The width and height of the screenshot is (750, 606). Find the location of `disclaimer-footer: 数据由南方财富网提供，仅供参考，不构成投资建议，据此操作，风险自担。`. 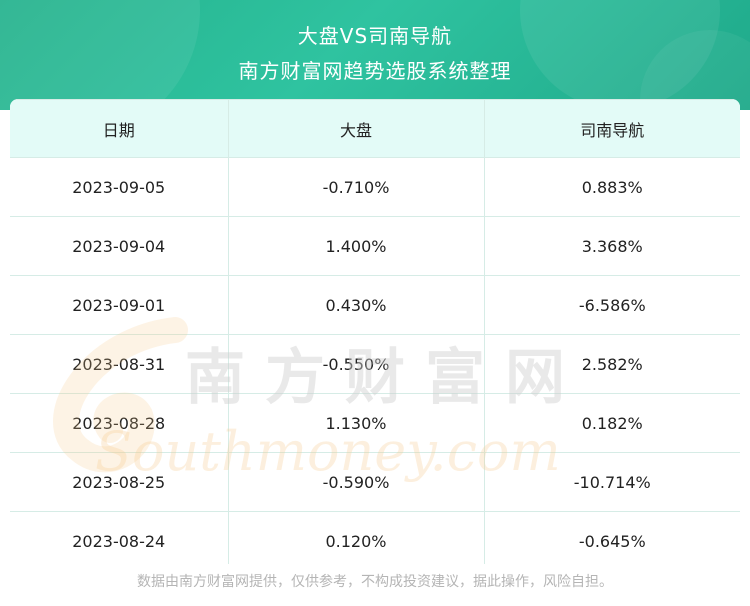

disclaimer-footer: 数据由南方财富网提供，仅供参考，不构成投资建议，据此操作，风险自担。 is located at coordinates (375, 582).